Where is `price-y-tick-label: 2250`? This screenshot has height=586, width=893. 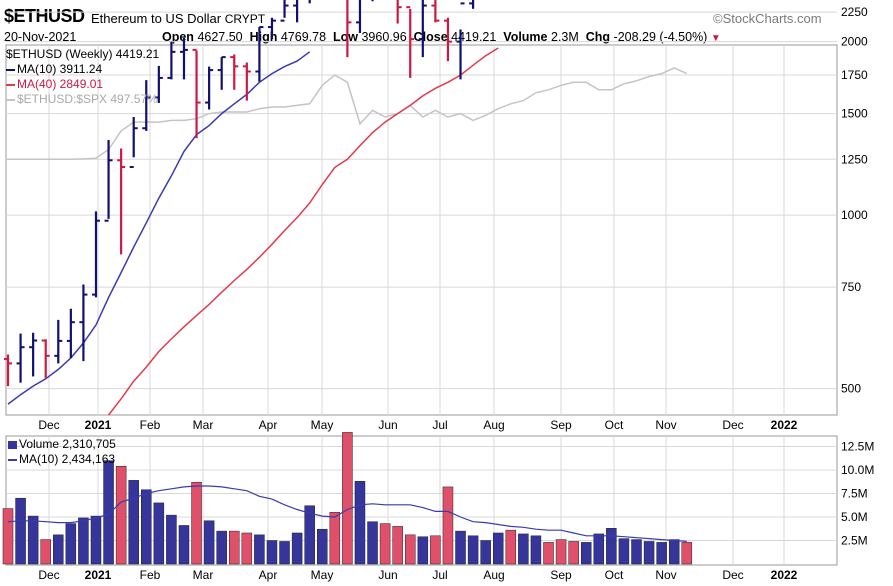
price-y-tick-label: 2250 is located at coordinates (854, 12).